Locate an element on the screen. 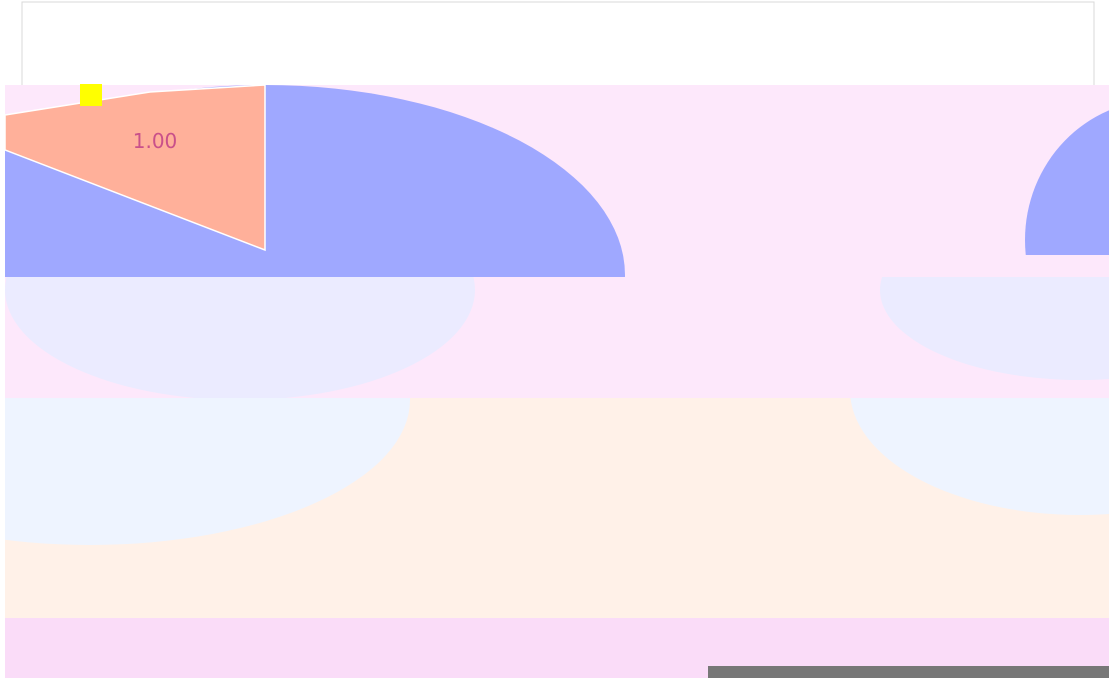 This screenshot has height=678, width=1109. overlay is located at coordinates (994, 266).